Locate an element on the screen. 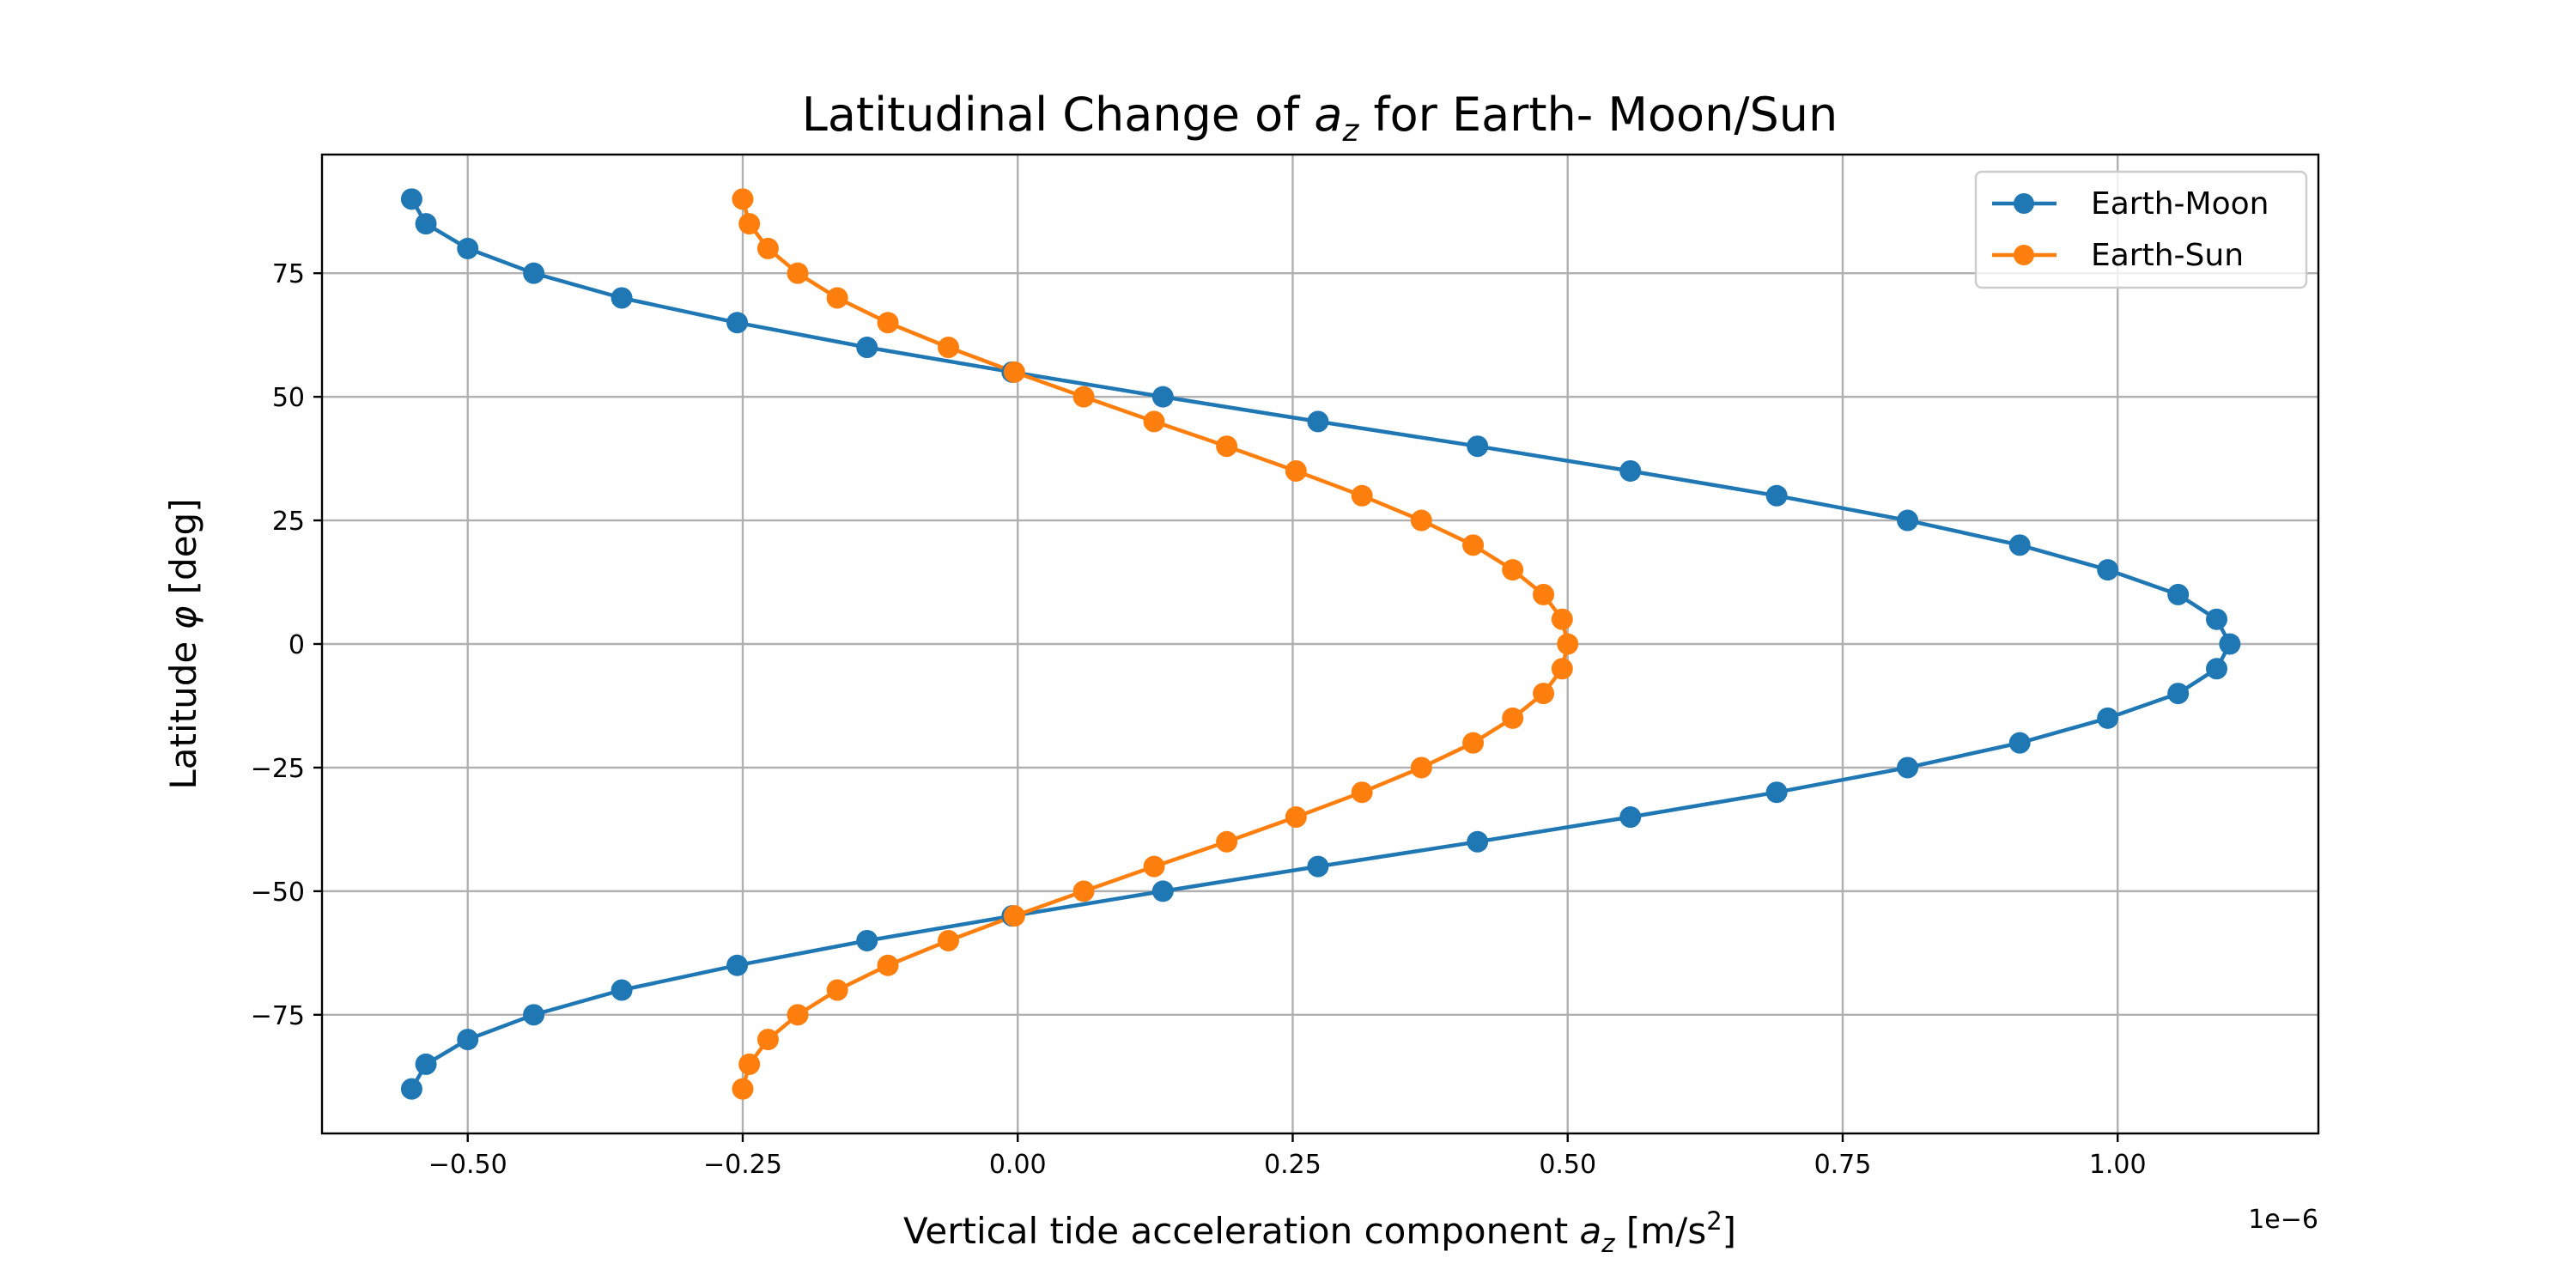 This screenshot has height=1288, width=2576. y-tick-label: 0 is located at coordinates (297, 645).